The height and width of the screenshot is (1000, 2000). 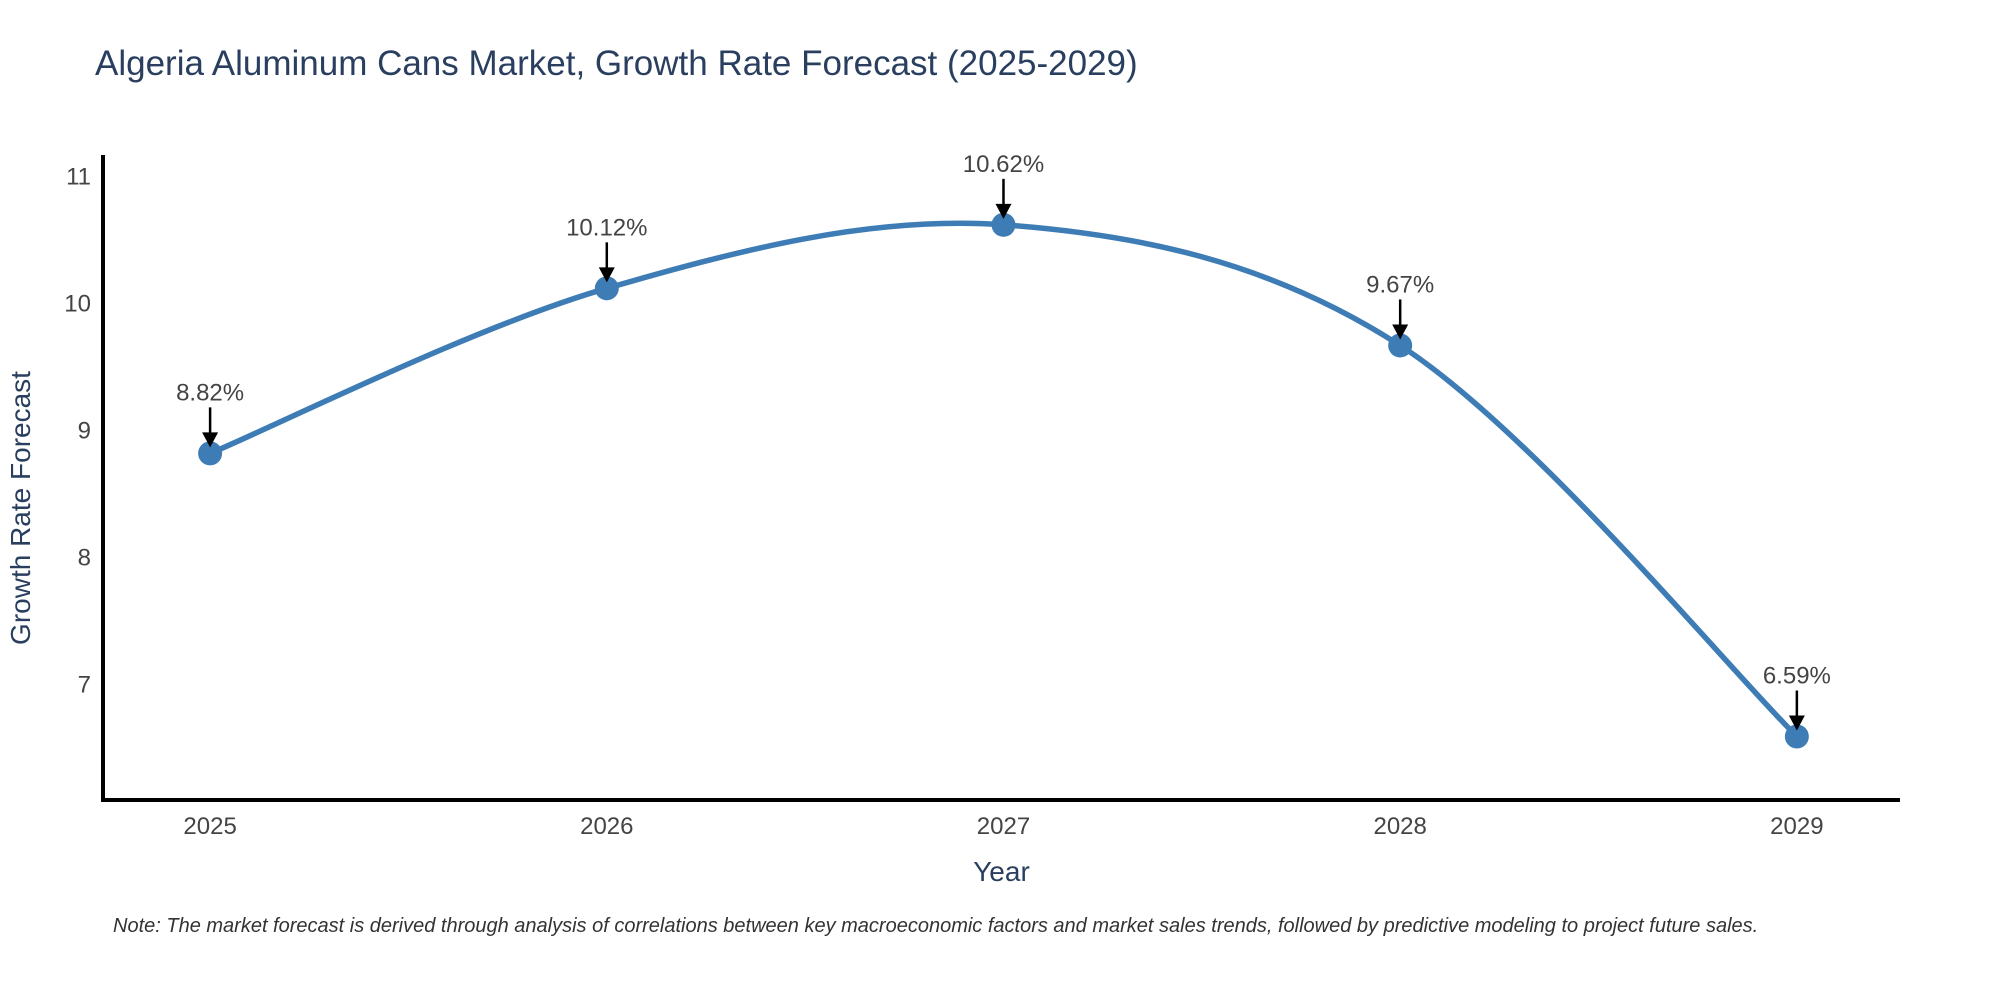 What do you see at coordinates (1400, 284) in the screenshot?
I see `data-point-label: 9.67%` at bounding box center [1400, 284].